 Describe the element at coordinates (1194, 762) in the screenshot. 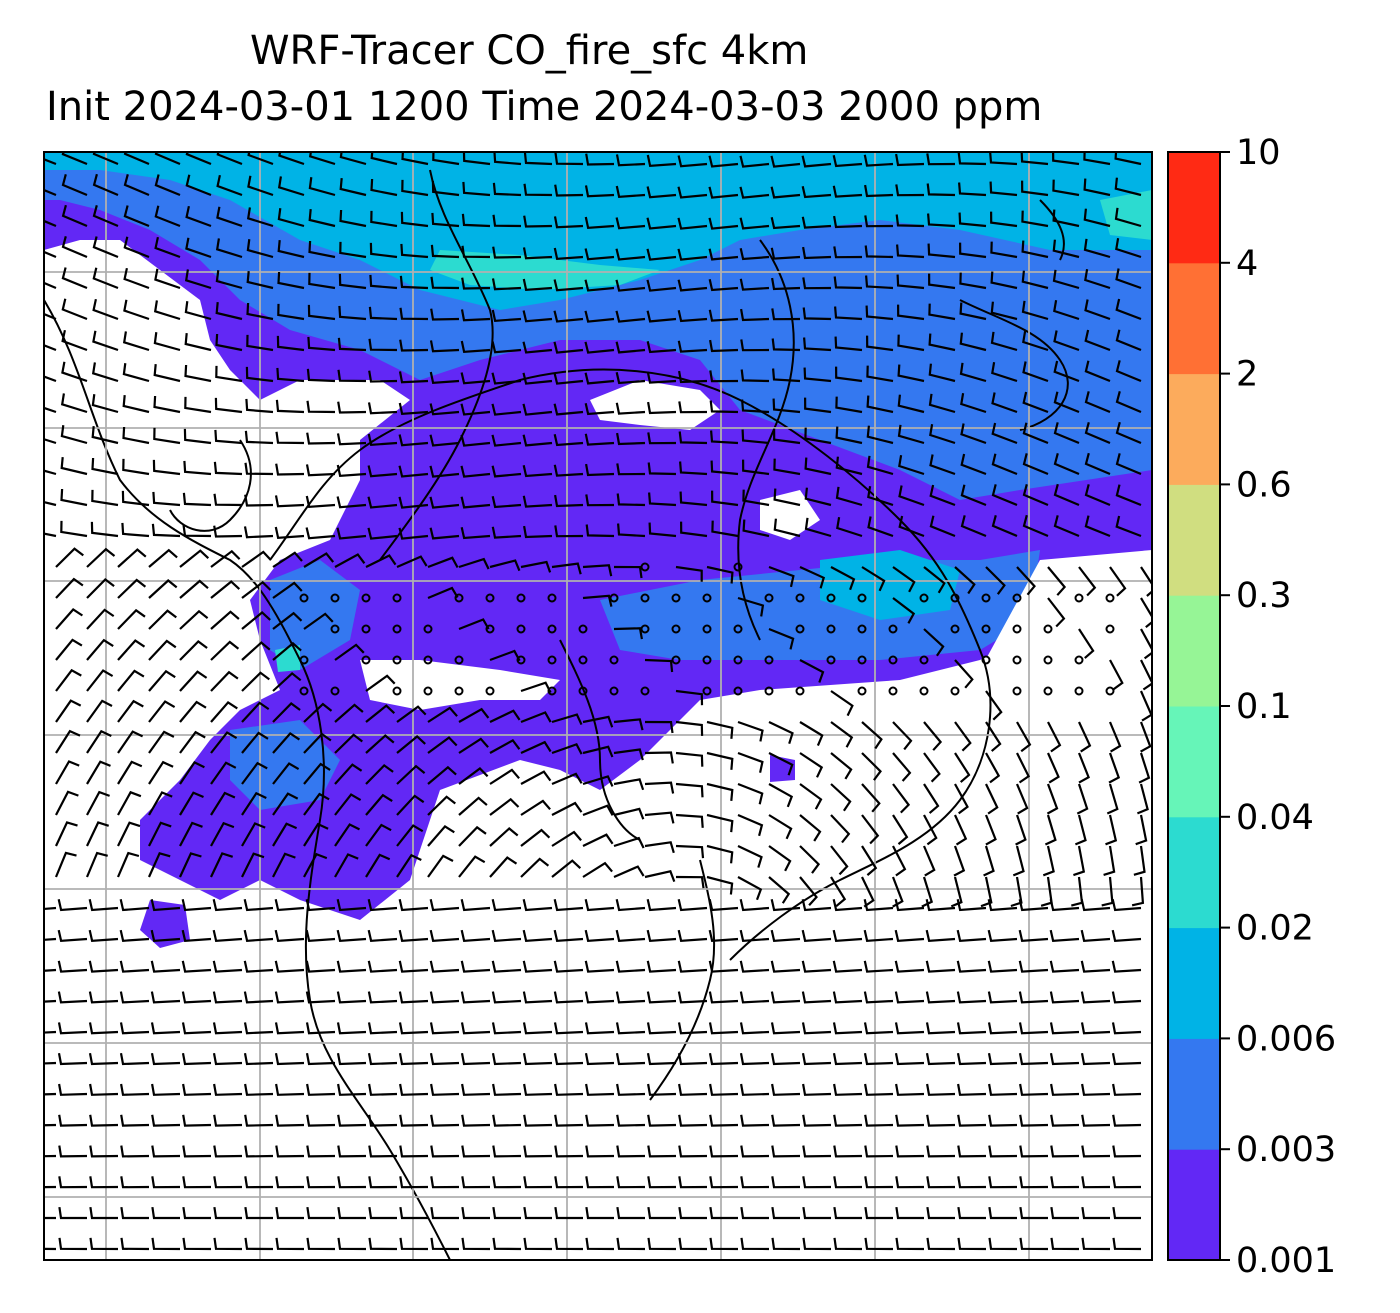

I see `colorbar-segment` at that location.